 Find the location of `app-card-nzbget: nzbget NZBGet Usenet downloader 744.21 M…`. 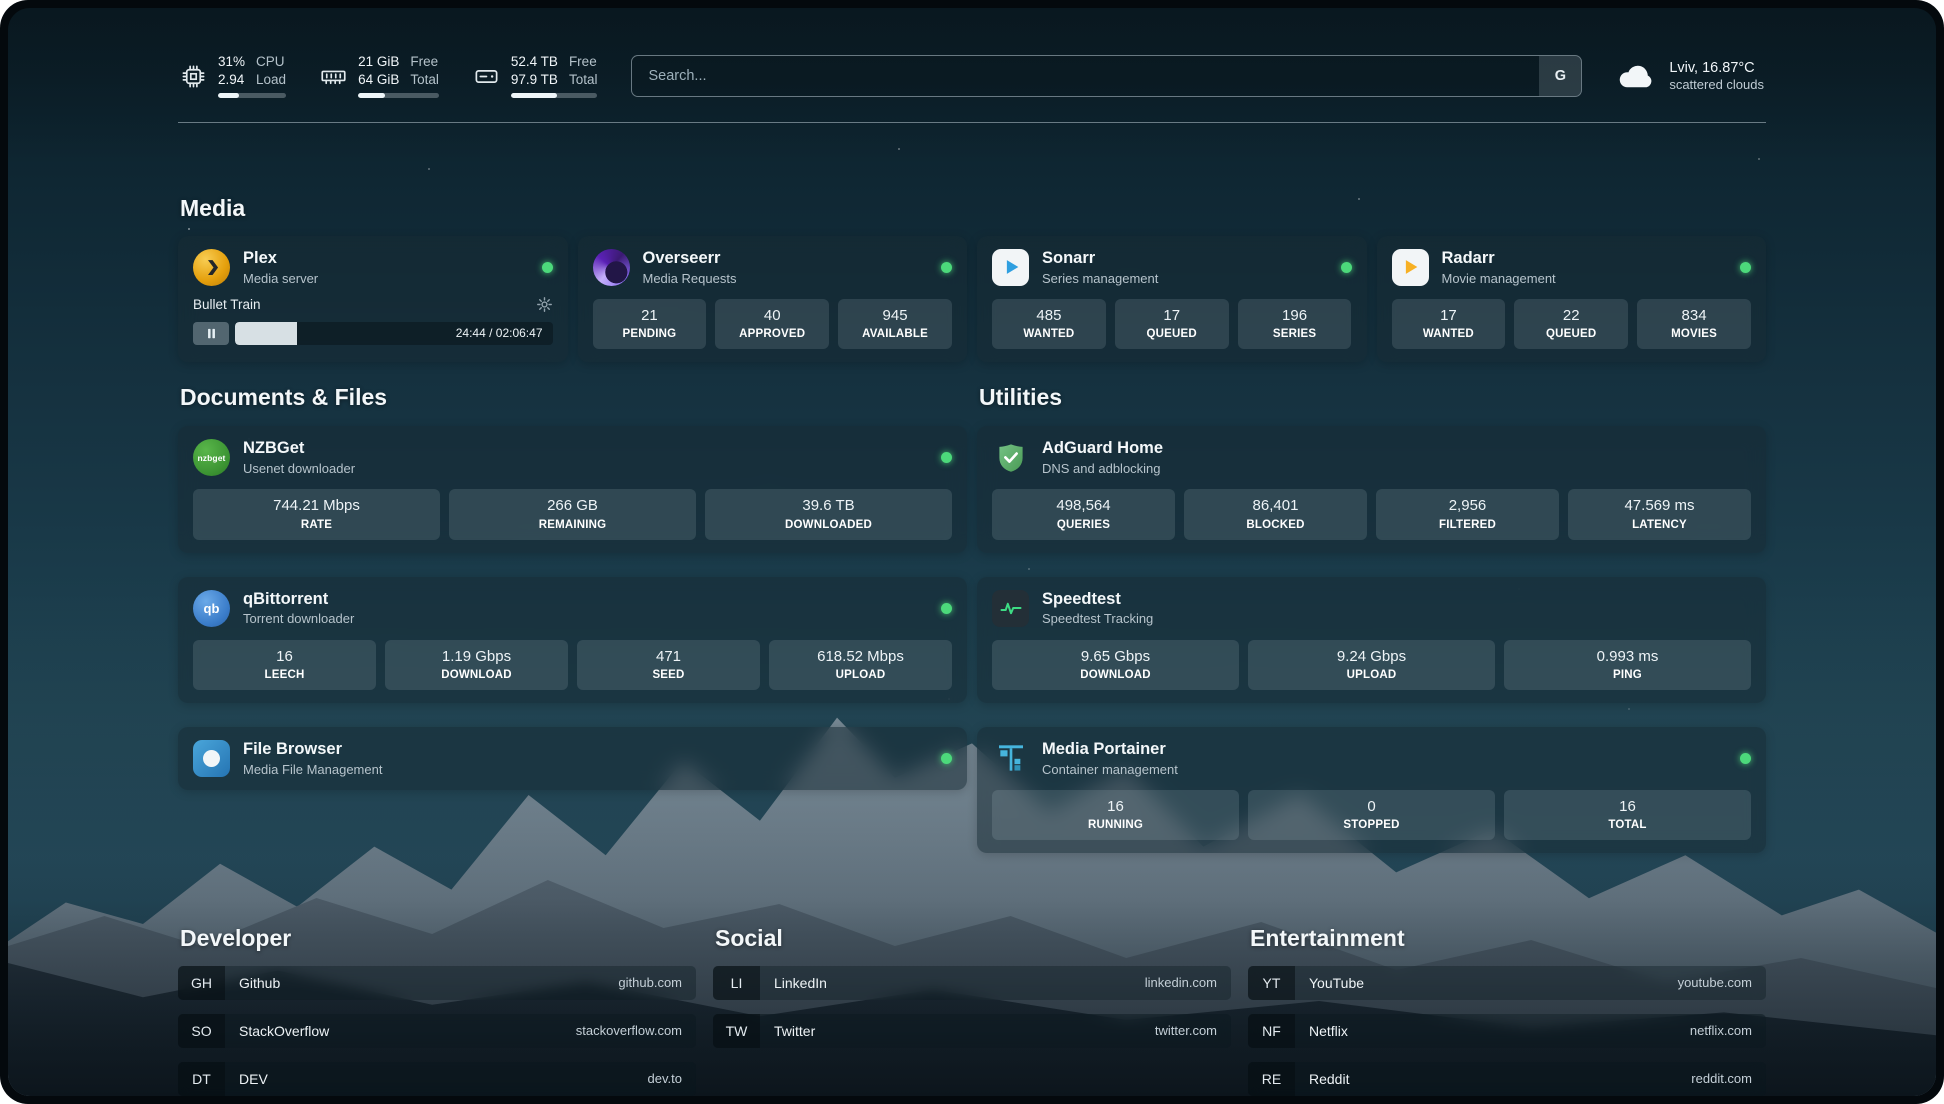

app-card-nzbget: nzbget NZBGet Usenet downloader 744.21 M… is located at coordinates (572, 489).